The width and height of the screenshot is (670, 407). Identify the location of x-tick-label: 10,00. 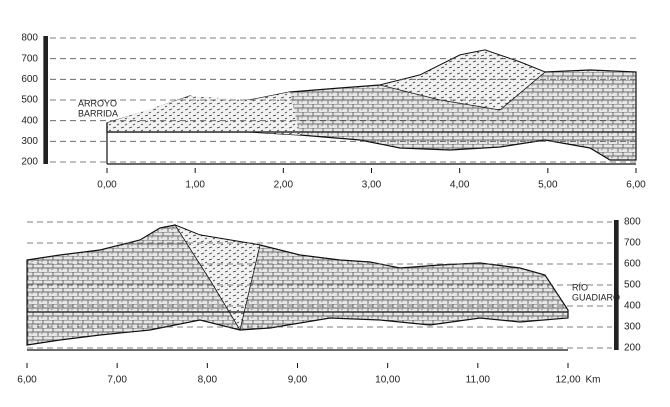
(387, 380).